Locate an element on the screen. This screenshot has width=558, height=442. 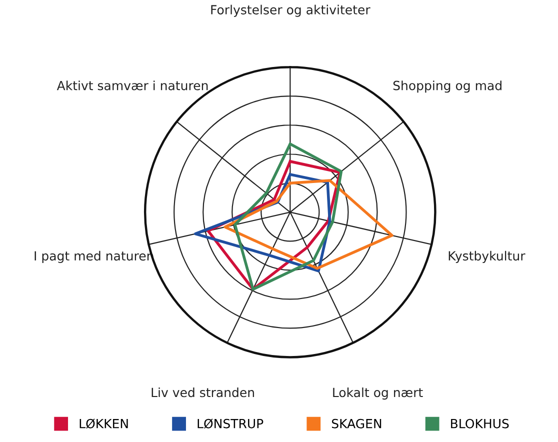
spoke-label: Forlystelser og aktiviteter is located at coordinates (290, 10).